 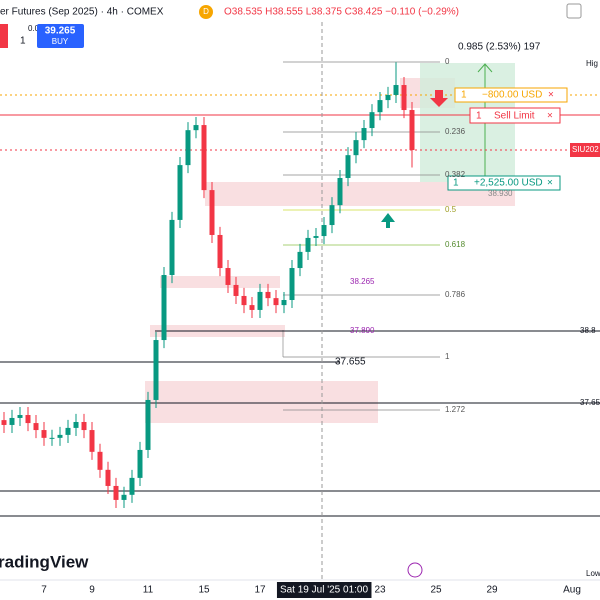 What do you see at coordinates (350, 362) in the screenshot?
I see `price-note: 37.655` at bounding box center [350, 362].